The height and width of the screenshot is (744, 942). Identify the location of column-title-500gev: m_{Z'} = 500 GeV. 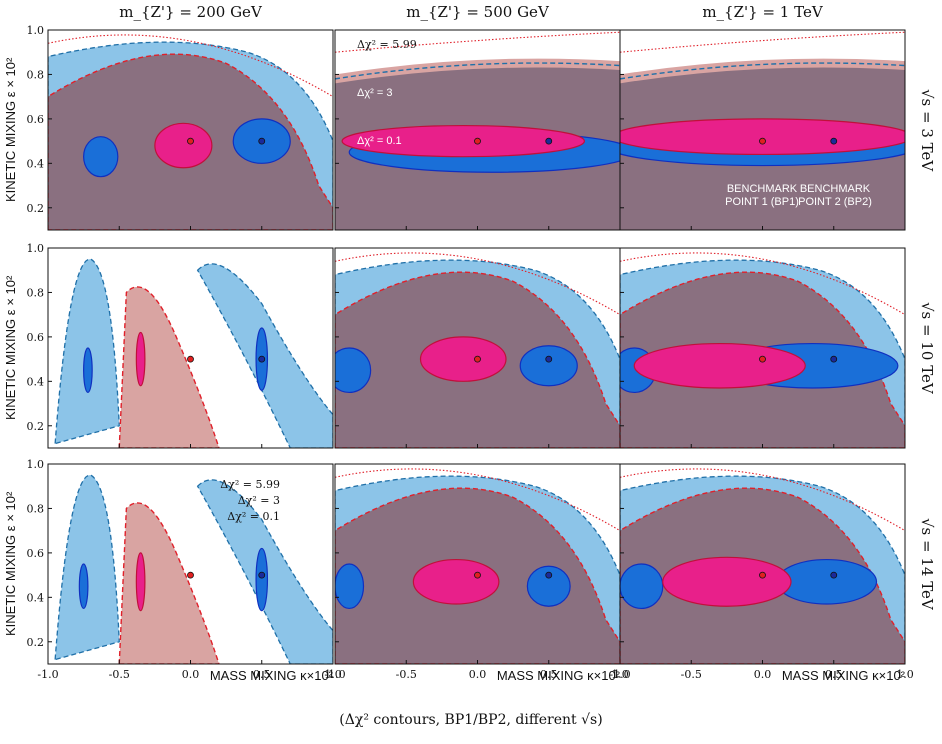
(477, 12).